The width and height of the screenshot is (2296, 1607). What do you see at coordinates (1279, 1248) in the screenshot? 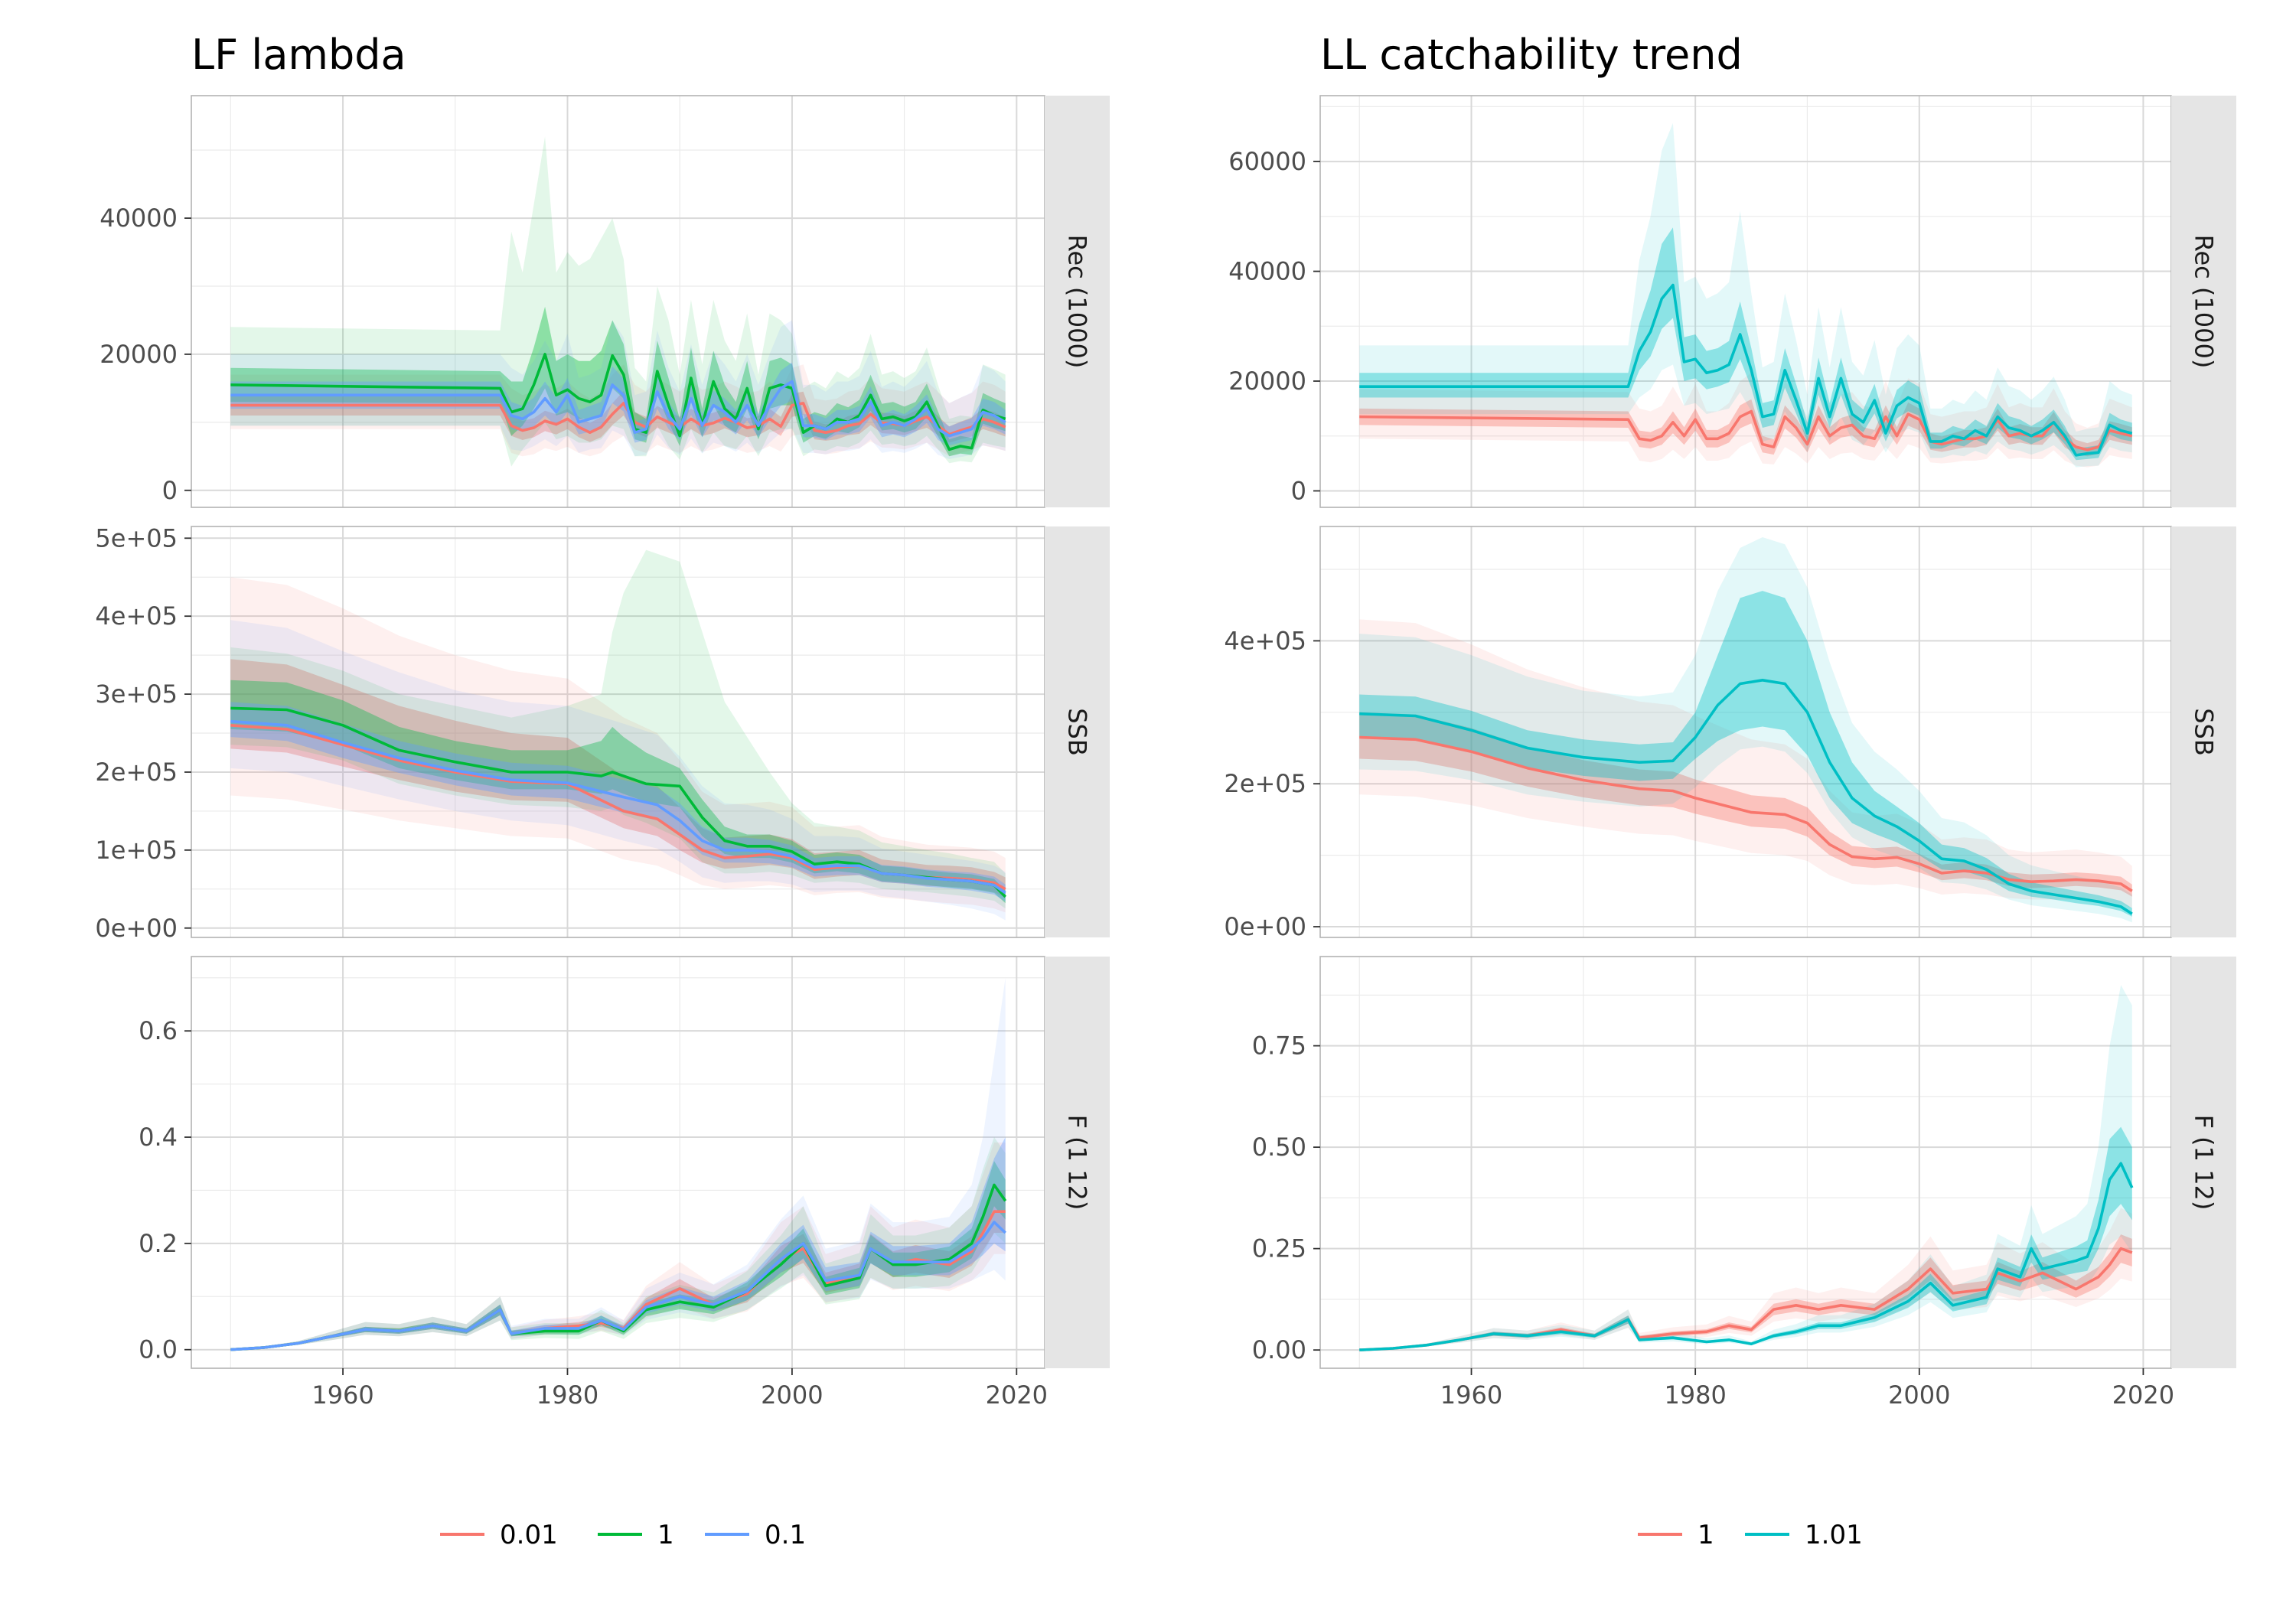
I see `y-tick-label: 0.25` at bounding box center [1279, 1248].